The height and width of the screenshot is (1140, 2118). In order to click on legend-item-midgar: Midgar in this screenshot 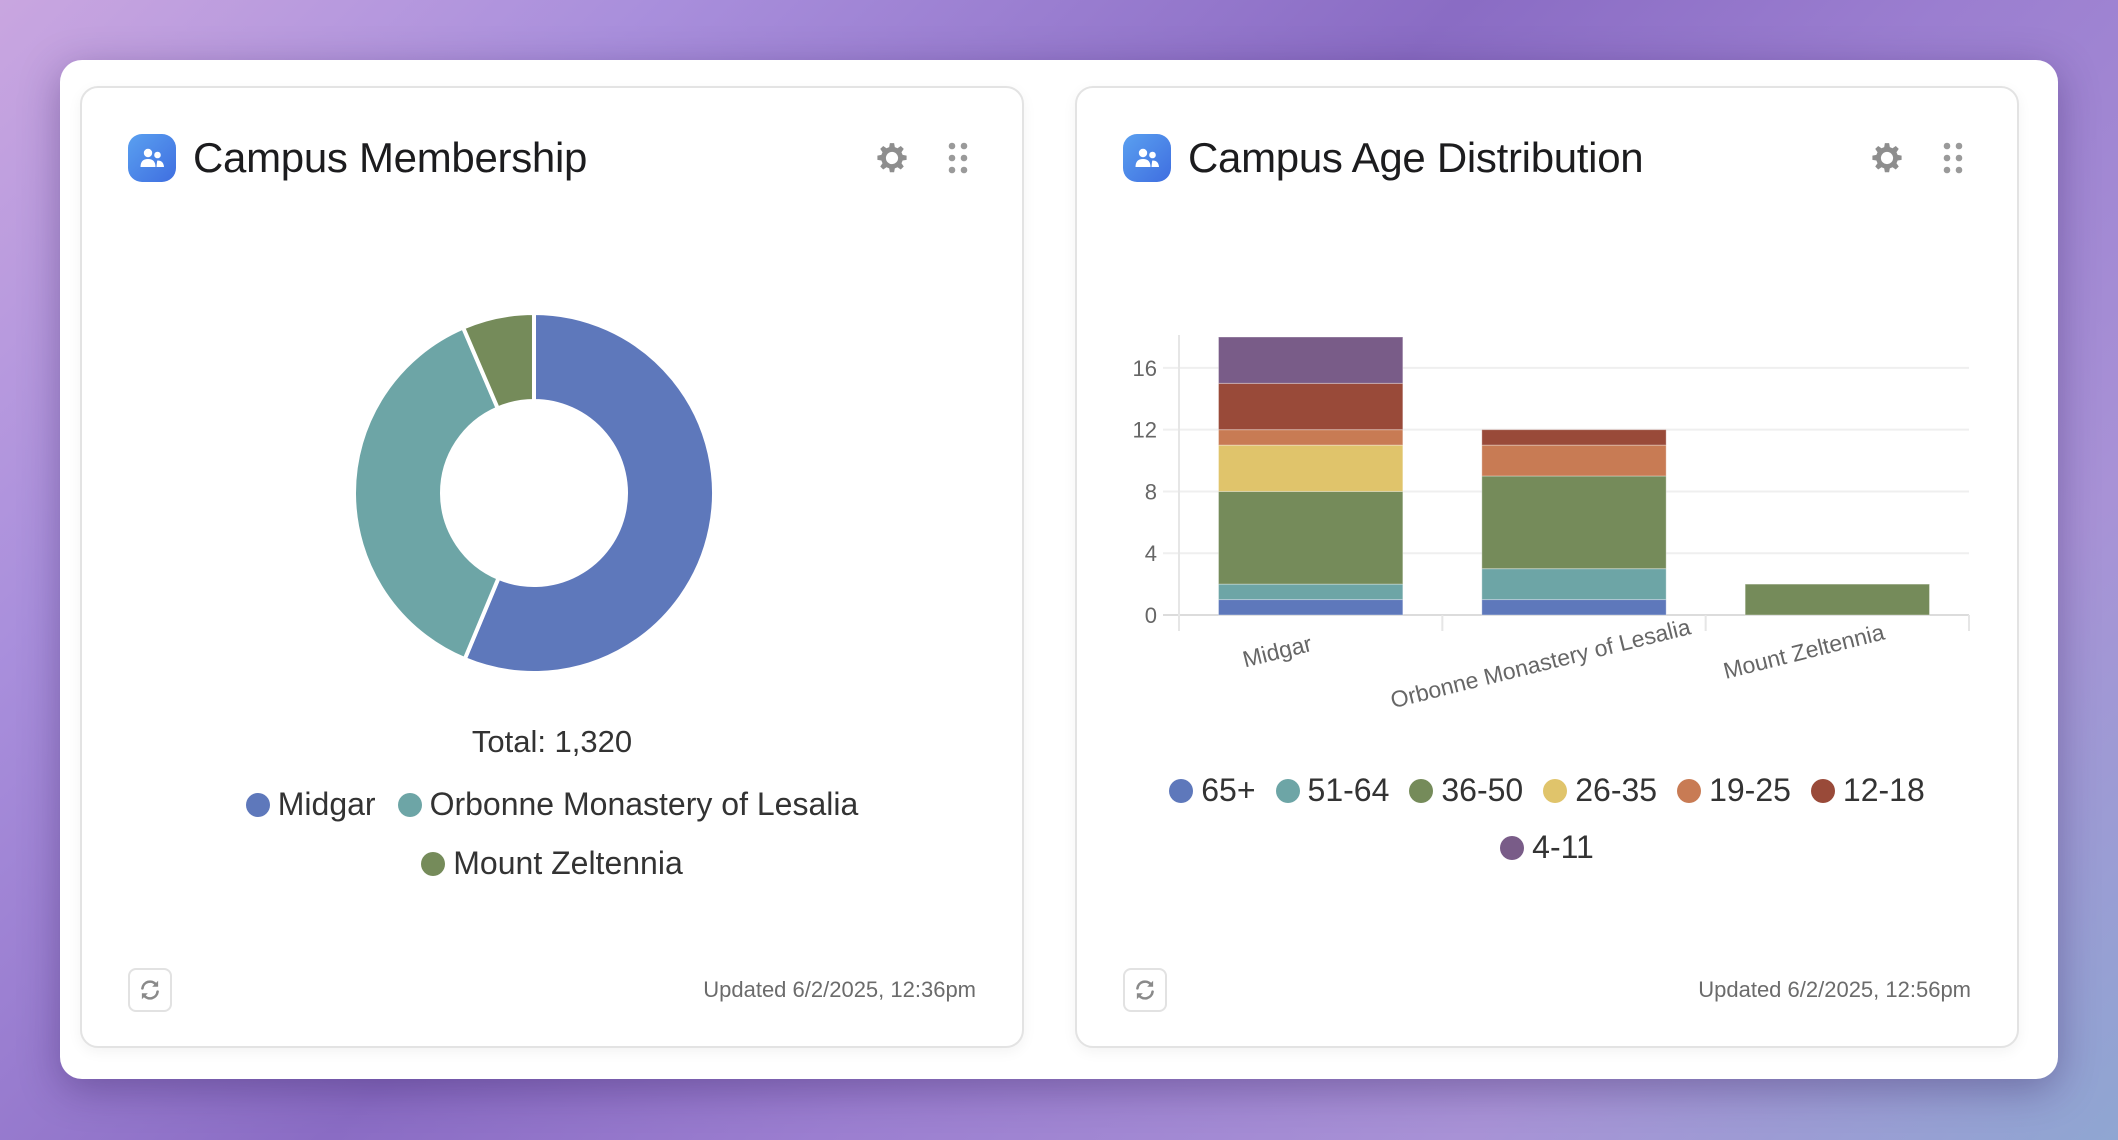, I will do `click(310, 804)`.